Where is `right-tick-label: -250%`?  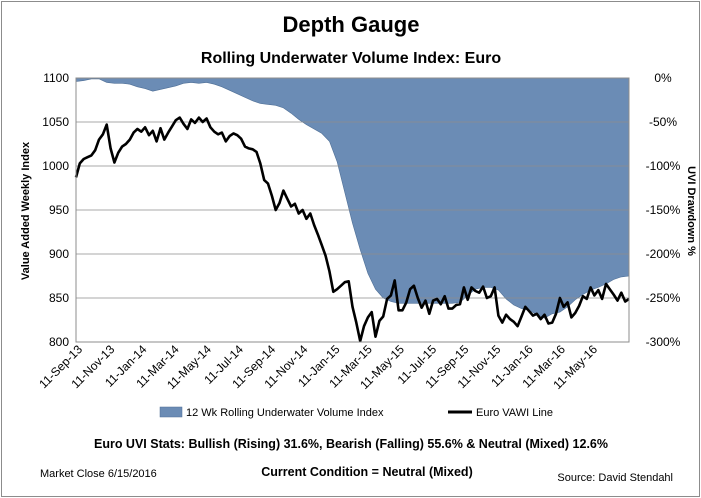 right-tick-label: -250% is located at coordinates (663, 298).